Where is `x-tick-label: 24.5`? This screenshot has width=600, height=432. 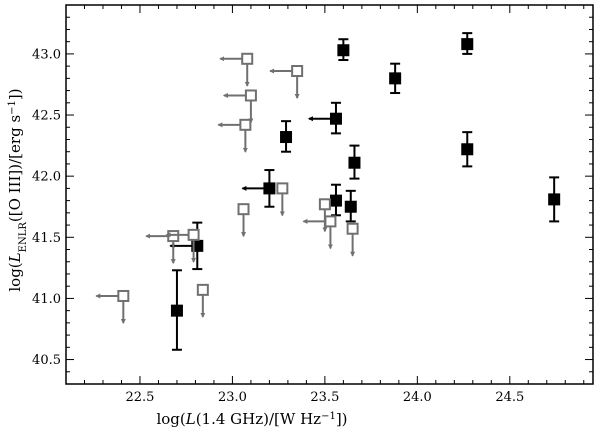 x-tick-label: 24.5 is located at coordinates (509, 397).